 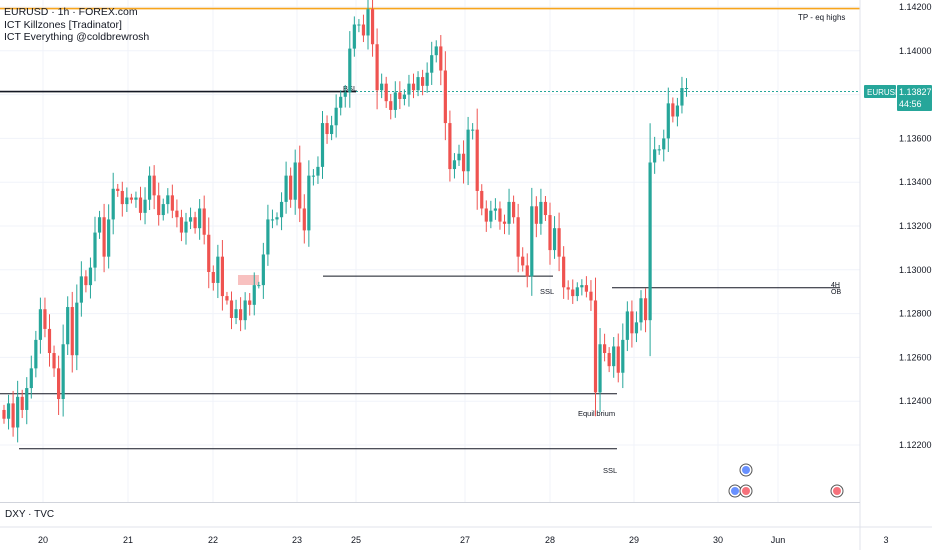 I want to click on fvg-boxes, so click(x=248, y=280).